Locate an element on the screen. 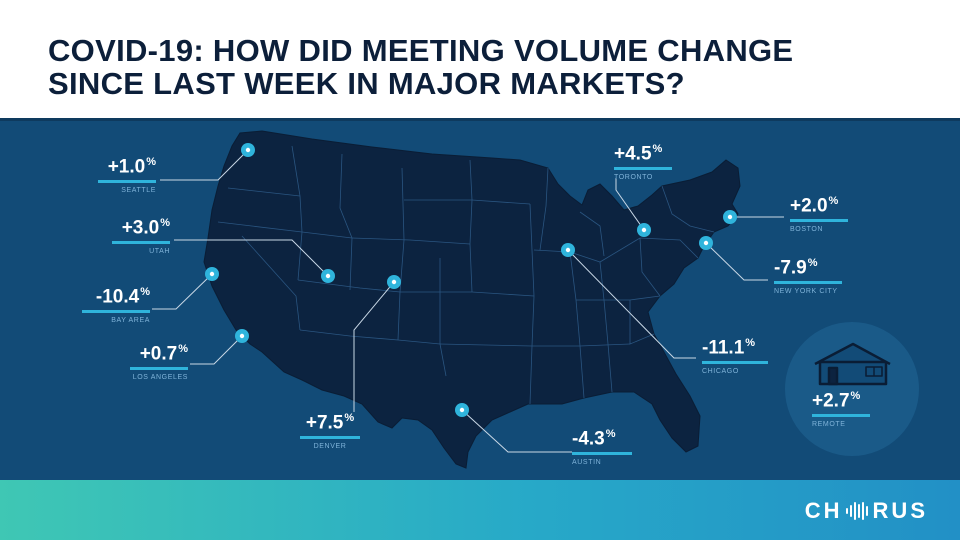  leader-los-angeles is located at coordinates (216, 350).